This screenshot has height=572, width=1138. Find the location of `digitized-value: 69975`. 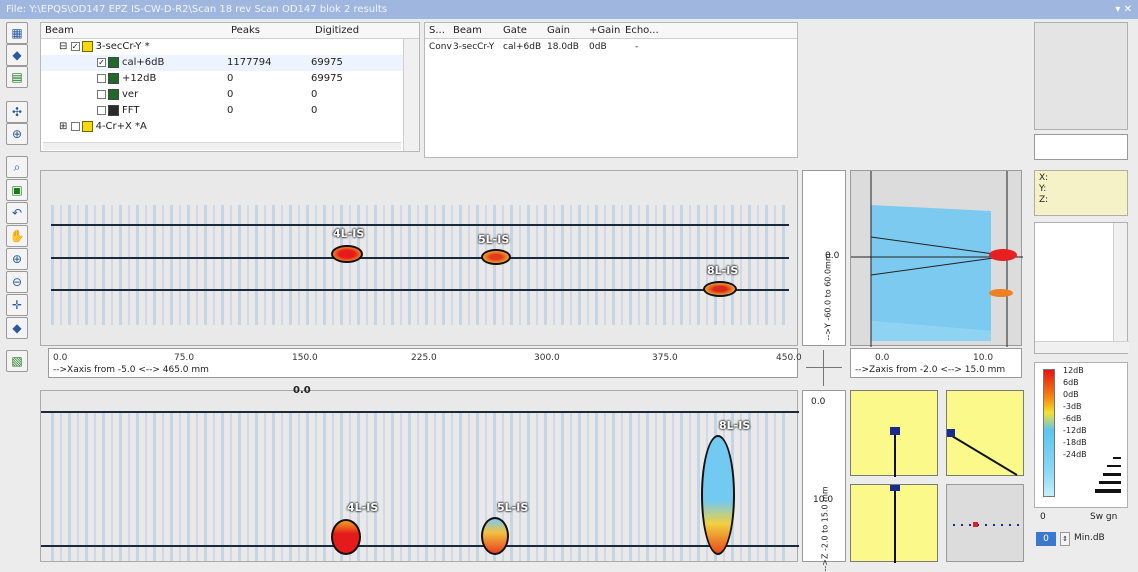

digitized-value: 69975 is located at coordinates (327, 78).